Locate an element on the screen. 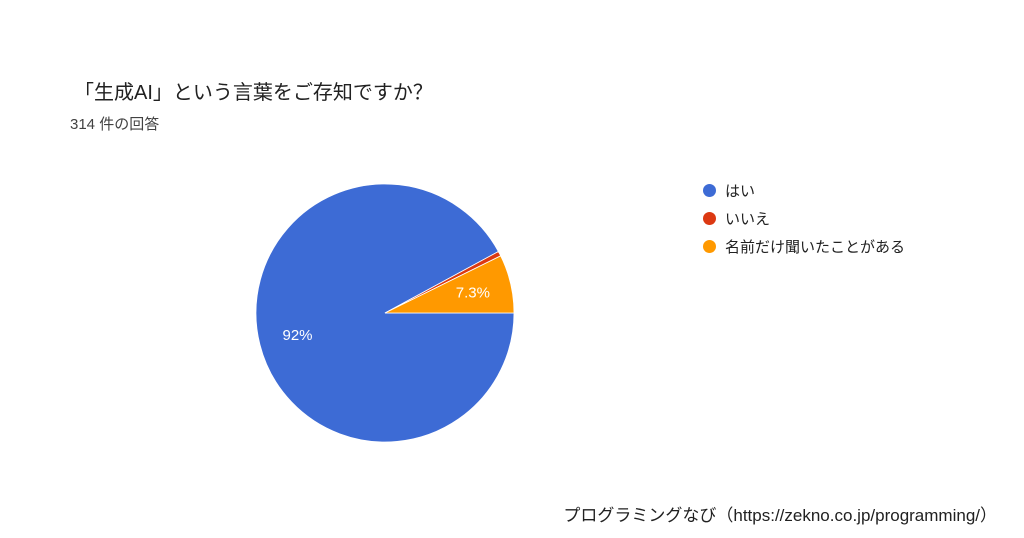 This screenshot has width=1024, height=538. slice-percent-label: 7.3% is located at coordinates (473, 293).